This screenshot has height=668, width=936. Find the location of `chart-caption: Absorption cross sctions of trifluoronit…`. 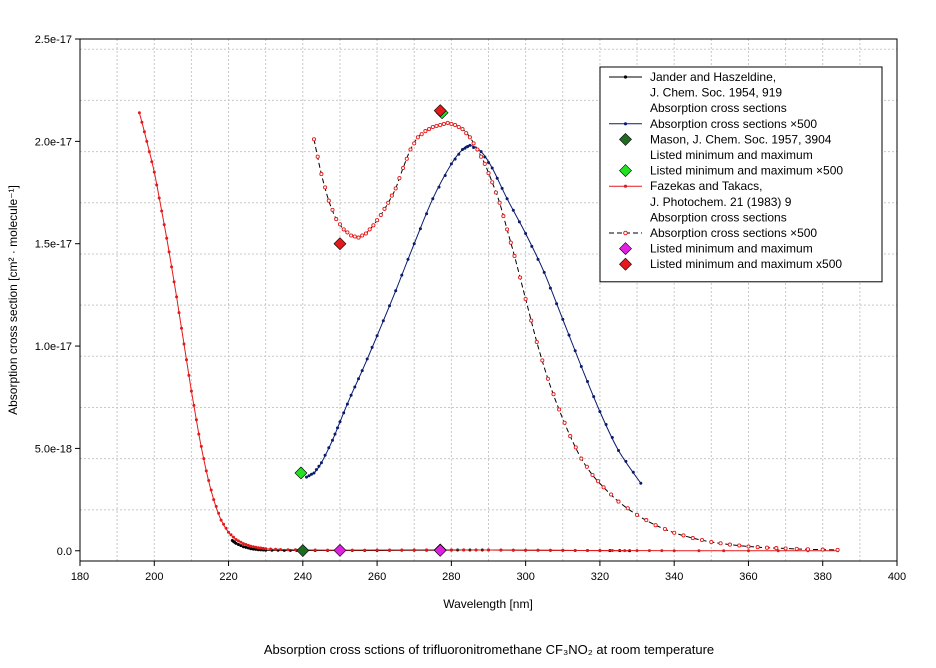

chart-caption: Absorption cross sctions of trifluoronit… is located at coordinates (489, 649).